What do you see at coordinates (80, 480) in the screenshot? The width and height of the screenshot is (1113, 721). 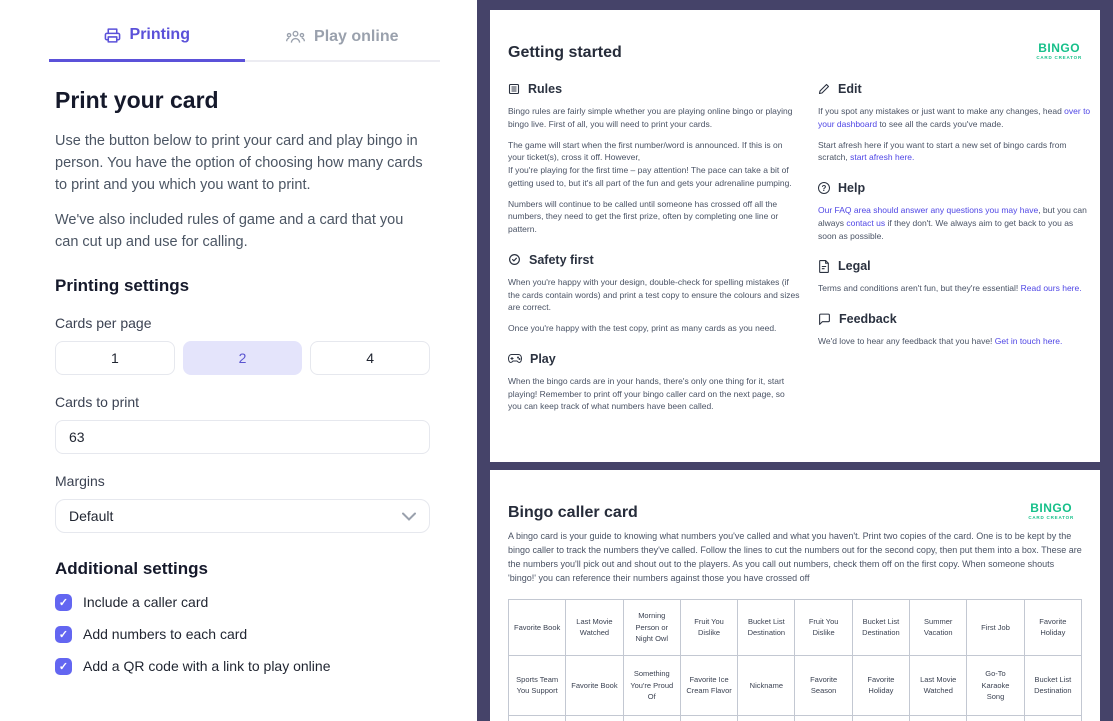 I see `margins-label: Margins` at bounding box center [80, 480].